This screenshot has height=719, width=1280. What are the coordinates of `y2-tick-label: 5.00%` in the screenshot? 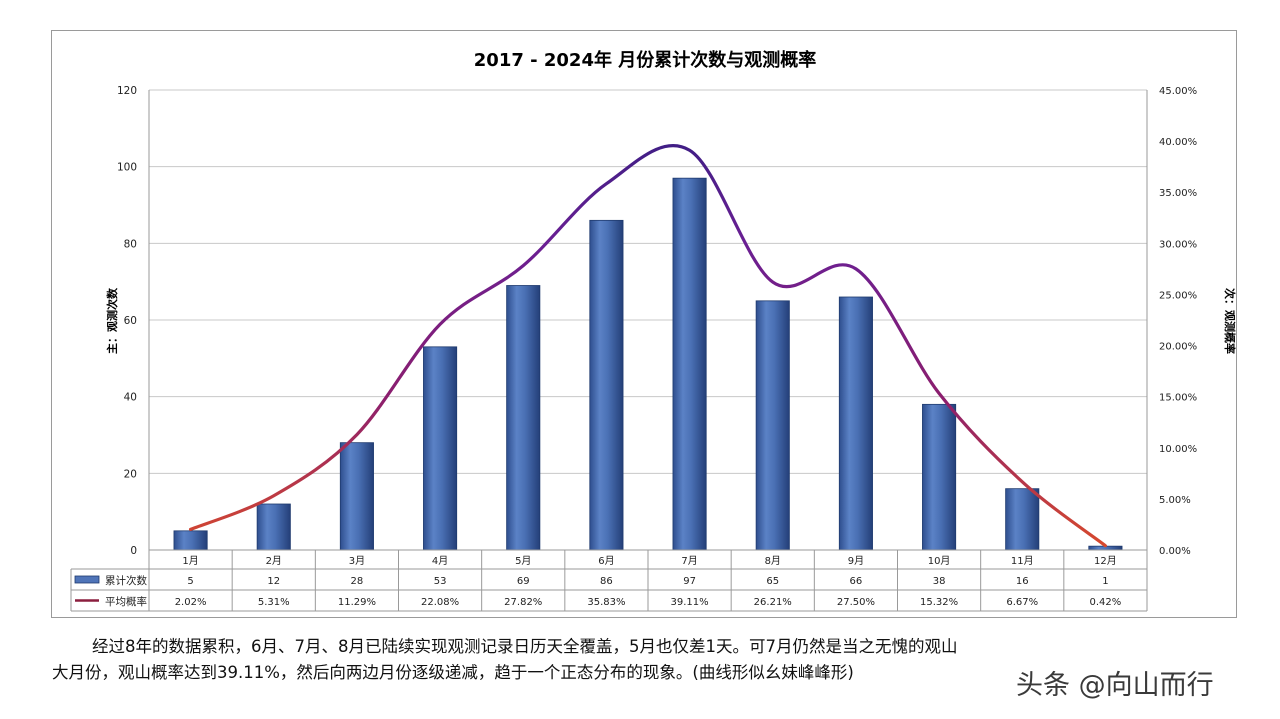 It's located at (1175, 500).